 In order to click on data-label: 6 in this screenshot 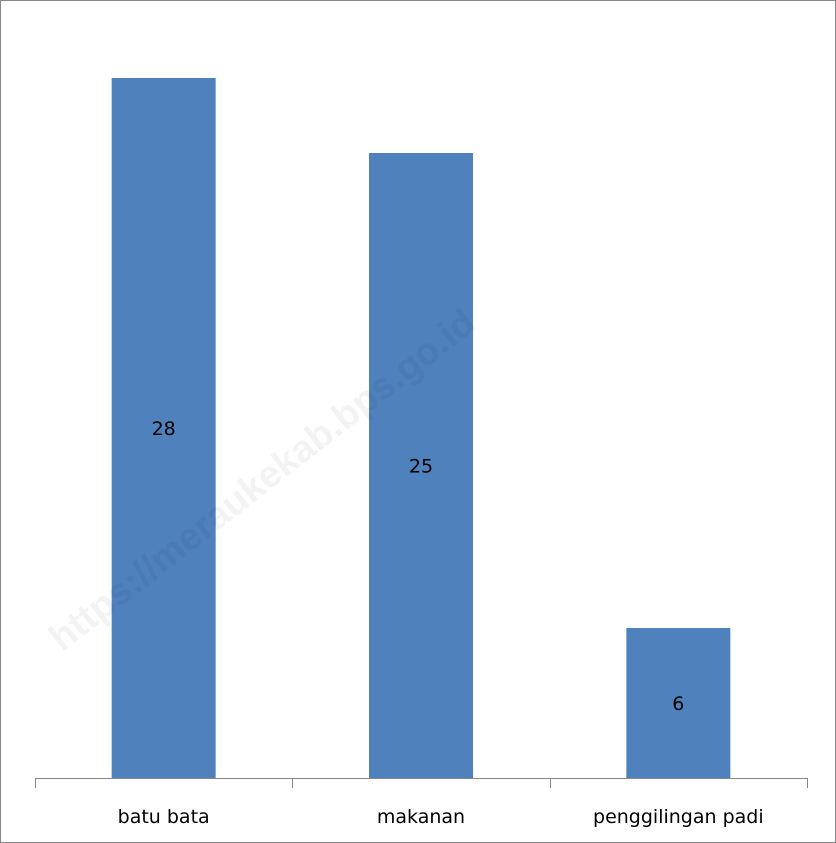, I will do `click(678, 704)`.